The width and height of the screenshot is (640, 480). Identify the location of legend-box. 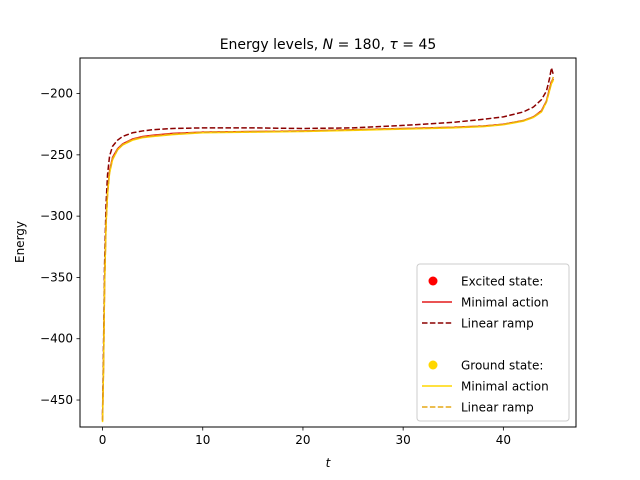
(493, 342).